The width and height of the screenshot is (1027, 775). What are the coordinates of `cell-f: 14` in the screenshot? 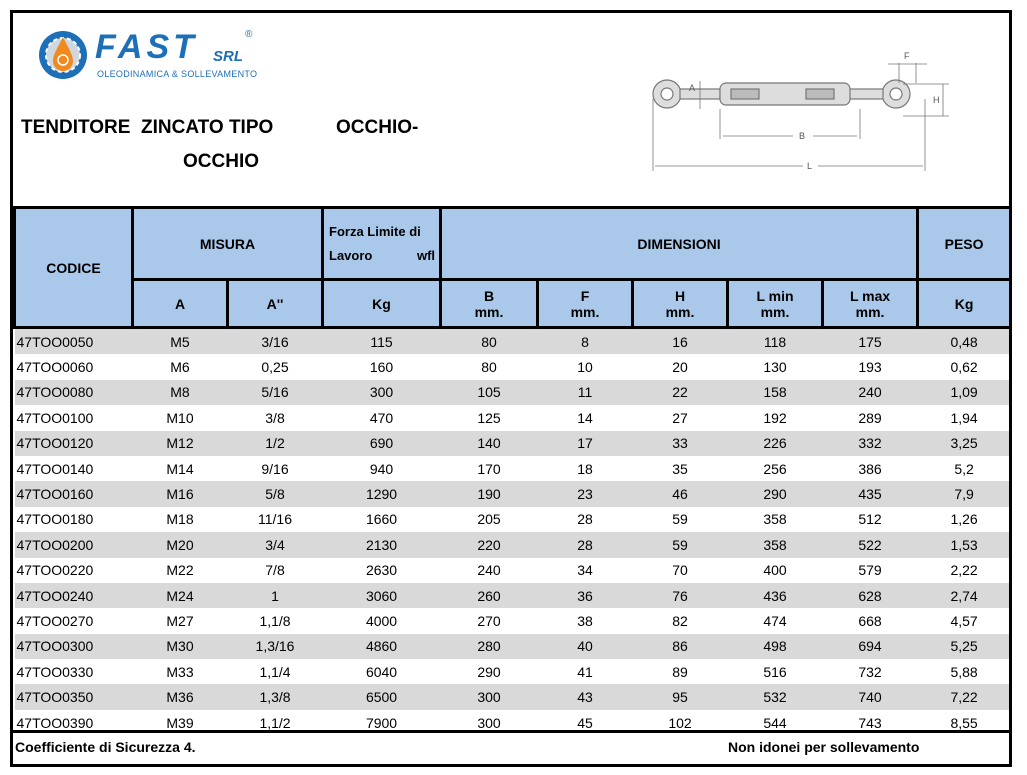 It's located at (585, 417).